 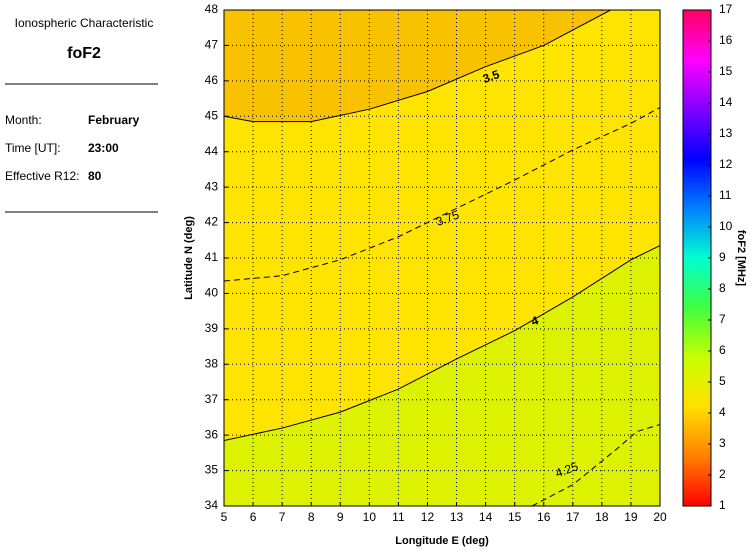 What do you see at coordinates (42, 176) in the screenshot?
I see `field-label: Effective R12:` at bounding box center [42, 176].